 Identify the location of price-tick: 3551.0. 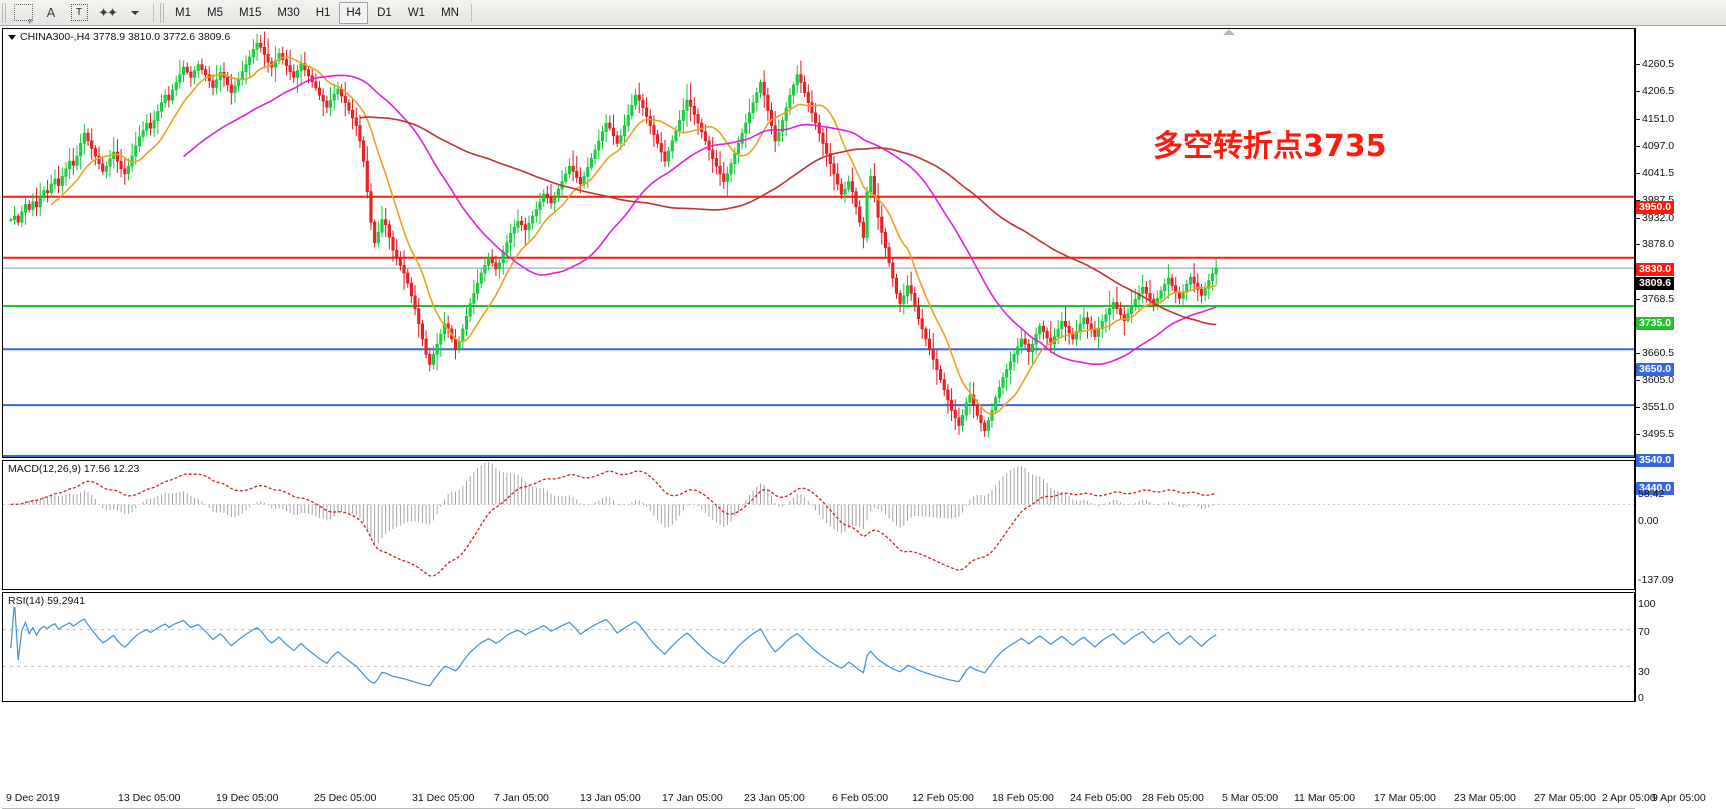
(1655, 407).